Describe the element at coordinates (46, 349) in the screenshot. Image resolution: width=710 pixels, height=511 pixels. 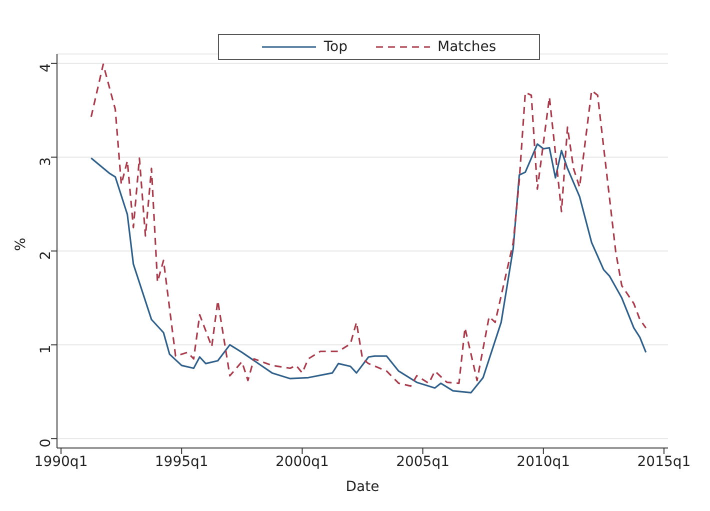
I see `y-tick-label: 1` at that location.